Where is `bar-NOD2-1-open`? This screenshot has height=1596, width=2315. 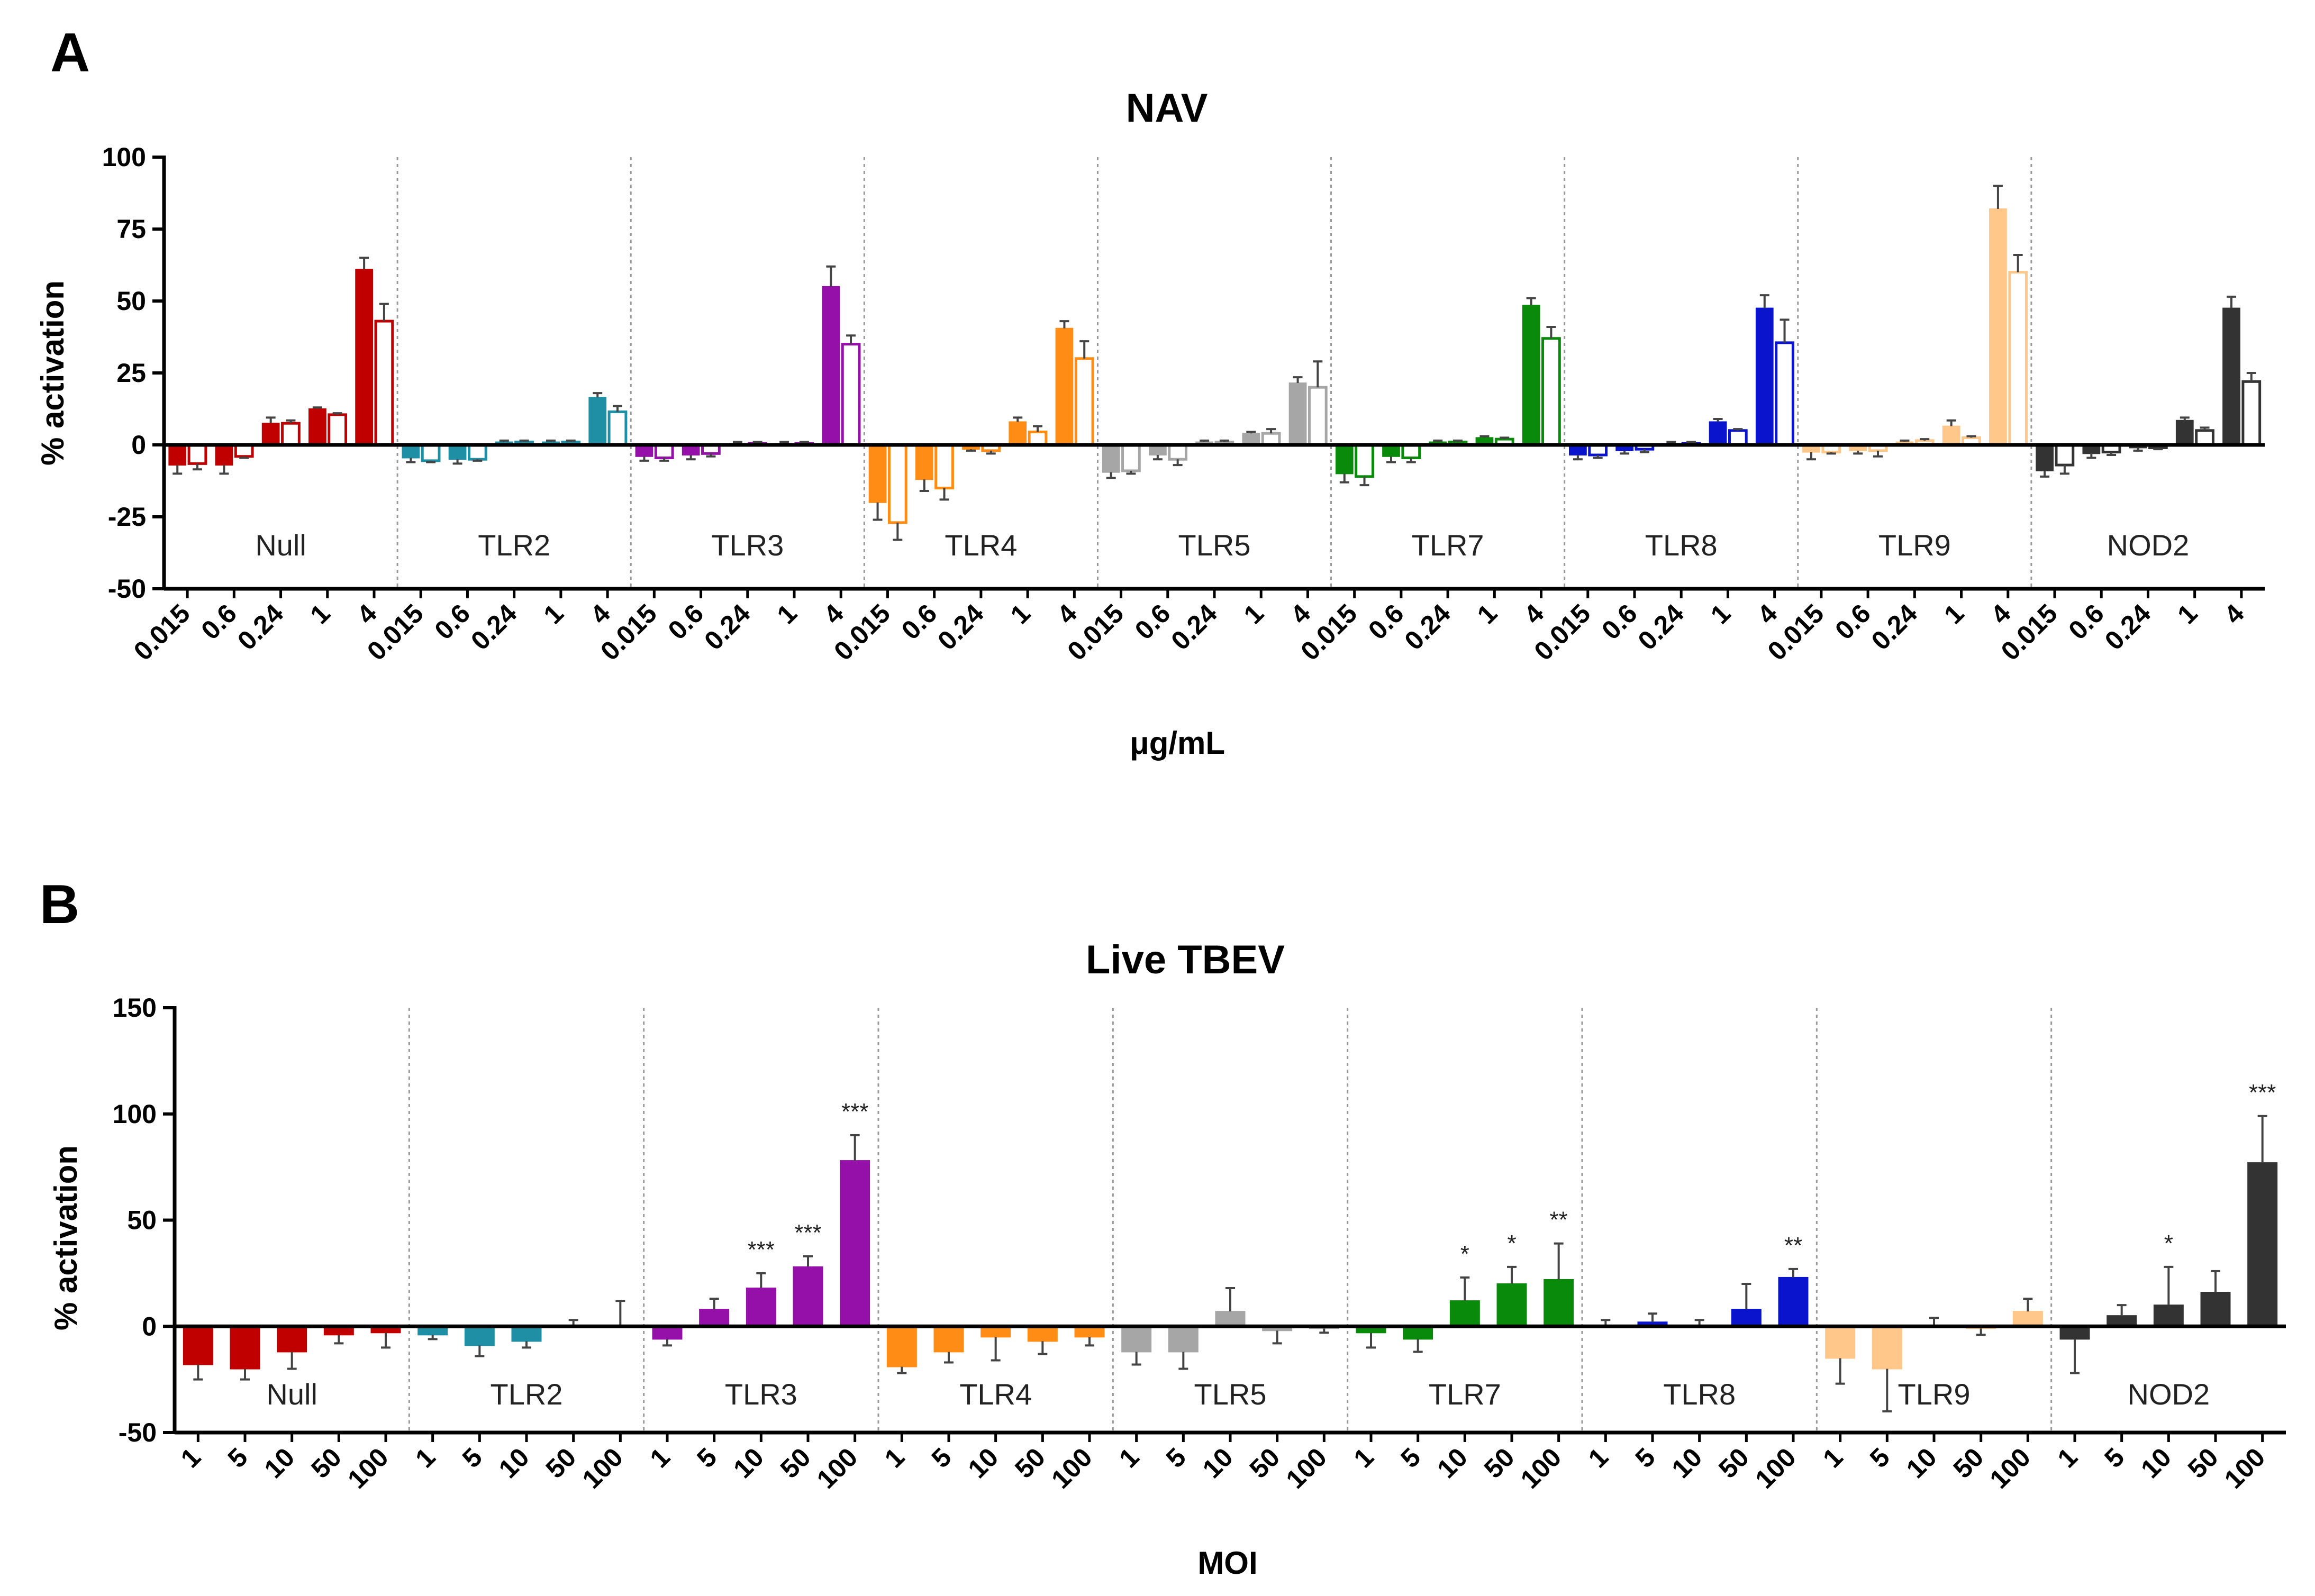 bar-NOD2-1-open is located at coordinates (2204, 438).